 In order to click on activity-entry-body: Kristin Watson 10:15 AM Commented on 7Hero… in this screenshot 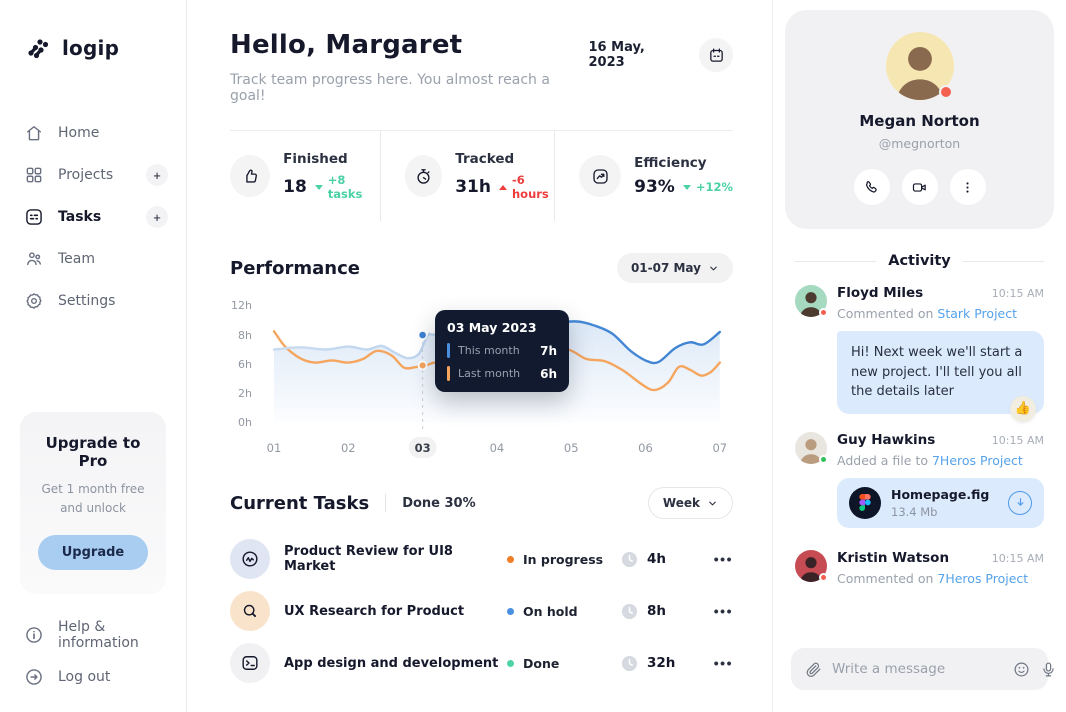, I will do `click(940, 568)`.